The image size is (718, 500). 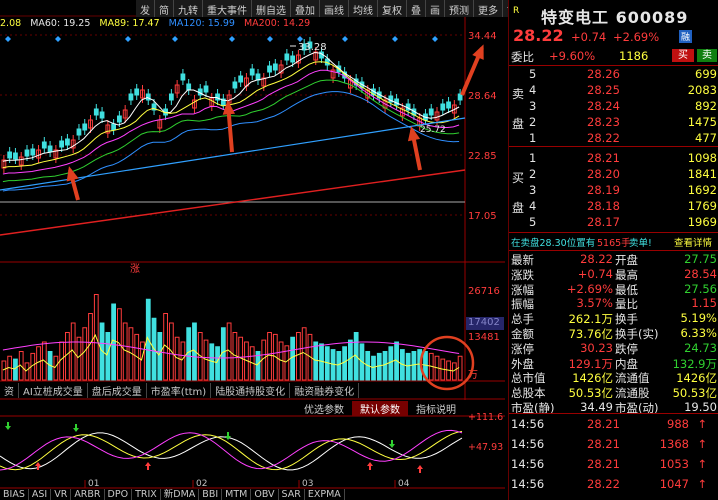 What do you see at coordinates (674, 444) in the screenshot?
I see `tick-volume: 1368` at bounding box center [674, 444].